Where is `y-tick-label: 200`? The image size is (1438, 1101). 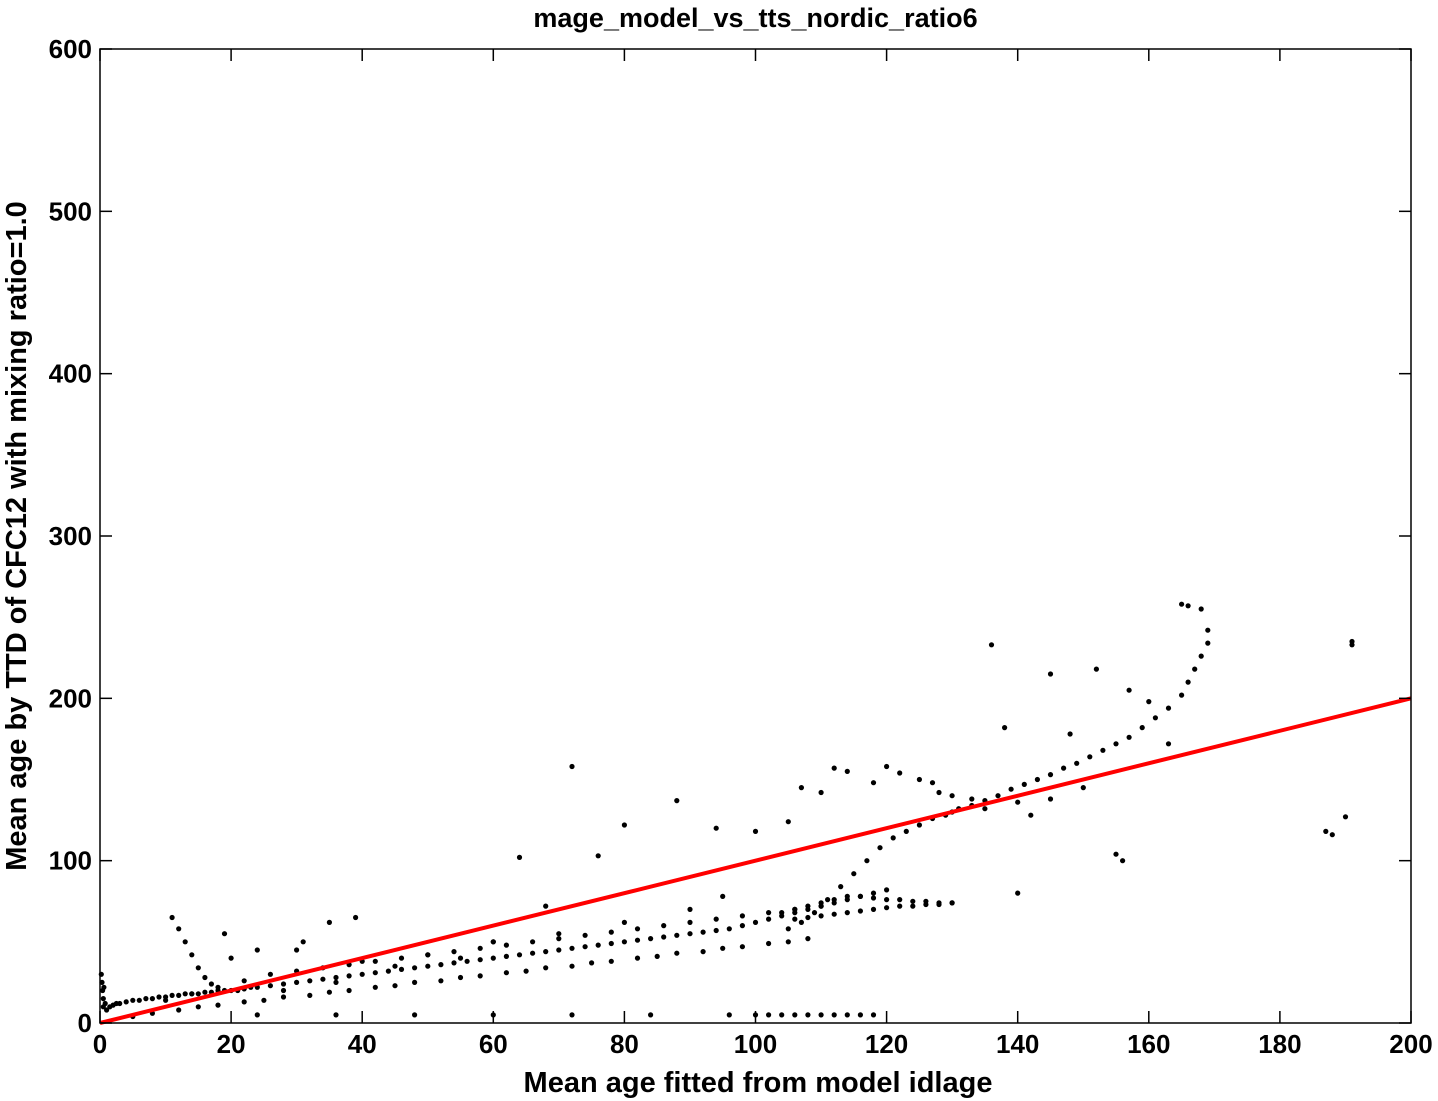
y-tick-label: 200 is located at coordinates (70, 698).